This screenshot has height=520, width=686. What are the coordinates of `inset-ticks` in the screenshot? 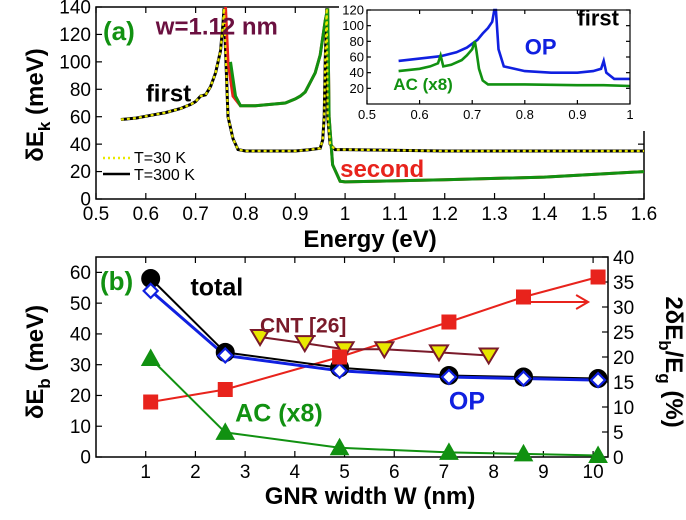 It's located at (498, 56).